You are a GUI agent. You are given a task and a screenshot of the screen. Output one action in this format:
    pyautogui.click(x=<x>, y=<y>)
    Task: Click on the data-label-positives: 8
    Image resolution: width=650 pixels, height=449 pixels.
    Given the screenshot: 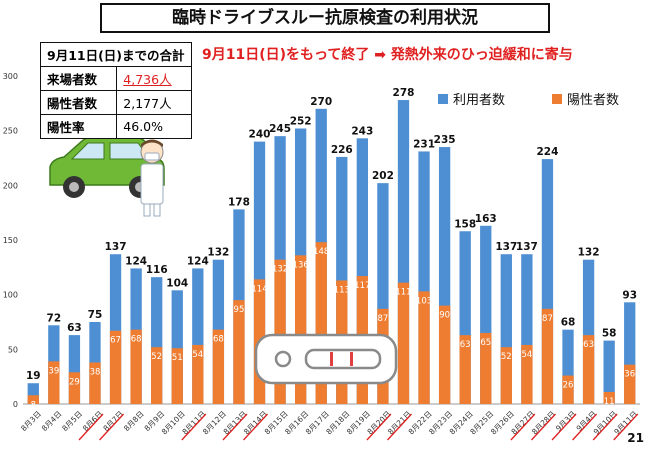 What is the action you would take?
    pyautogui.click(x=33, y=405)
    